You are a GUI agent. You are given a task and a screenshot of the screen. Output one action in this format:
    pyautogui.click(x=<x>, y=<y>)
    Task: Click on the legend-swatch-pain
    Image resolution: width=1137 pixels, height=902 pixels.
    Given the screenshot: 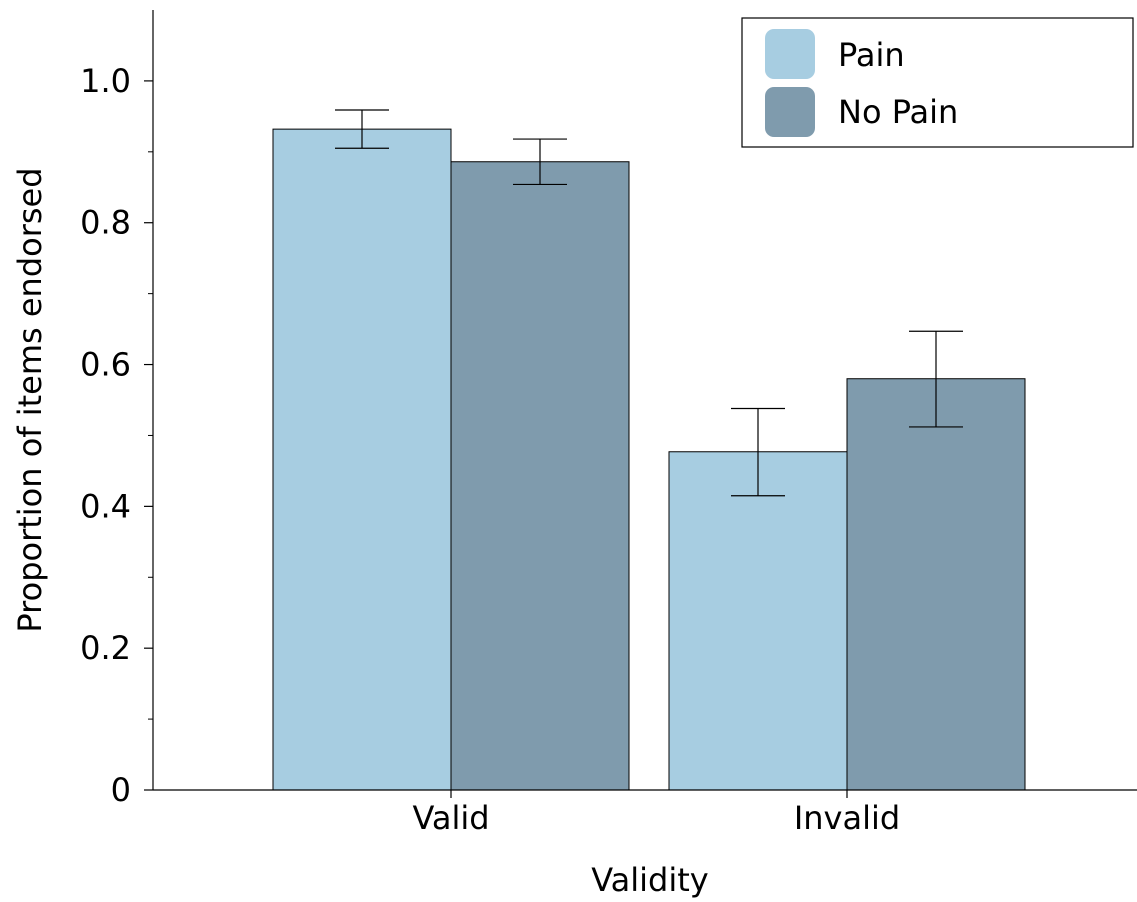 What is the action you would take?
    pyautogui.click(x=790, y=54)
    